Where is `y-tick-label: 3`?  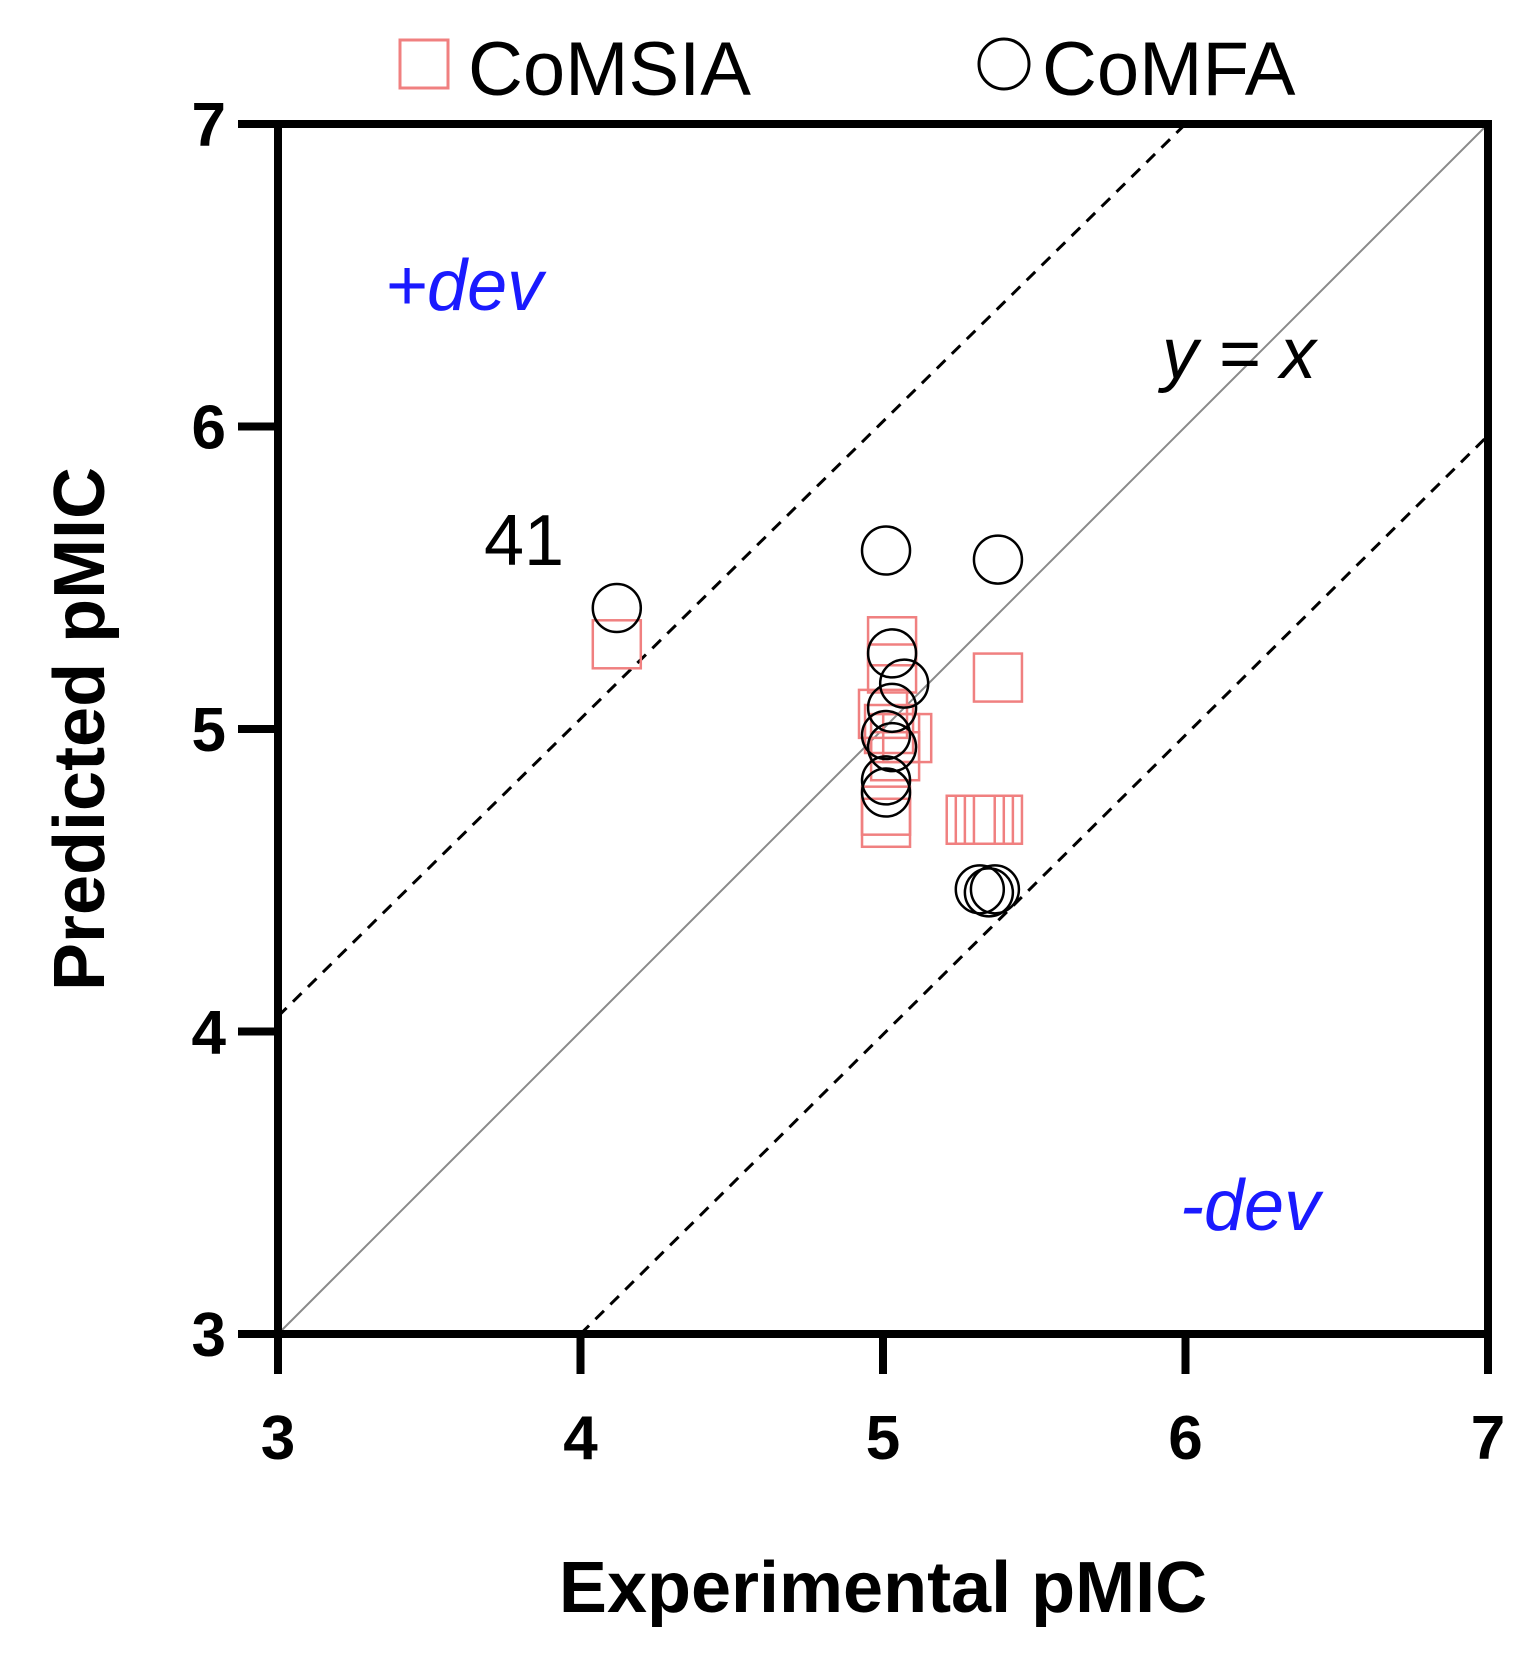
y-tick-label: 3 is located at coordinates (209, 1335).